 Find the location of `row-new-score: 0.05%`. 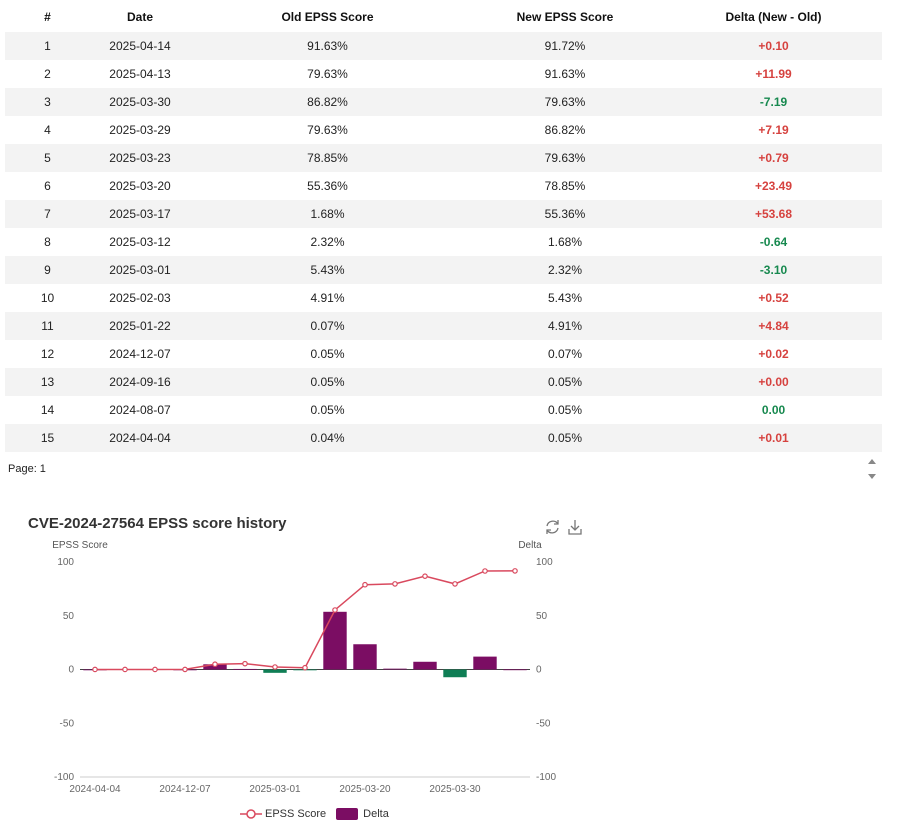

row-new-score: 0.05% is located at coordinates (565, 382).